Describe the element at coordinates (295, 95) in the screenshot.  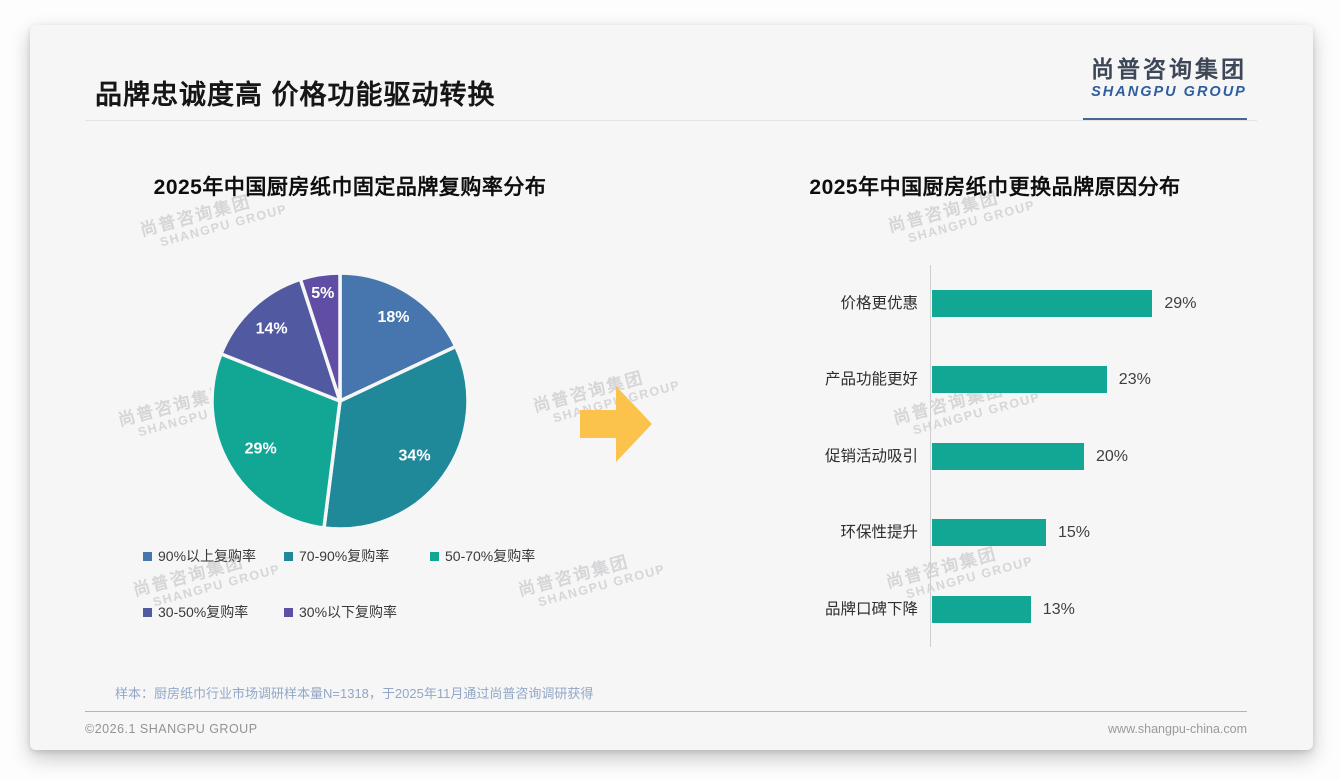
I see `page-title: 品牌忠诚度高 价格功能驱动转换` at that location.